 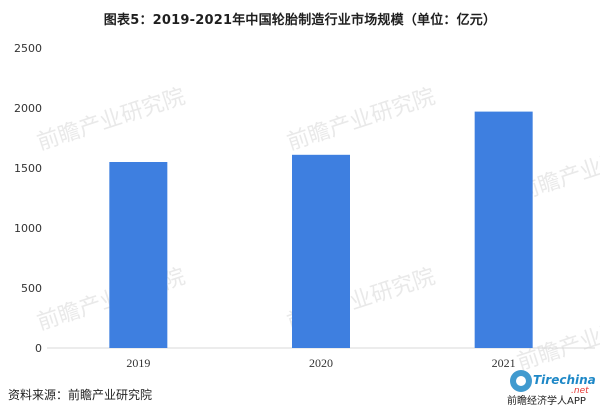 What do you see at coordinates (28, 48) in the screenshot?
I see `y-tick-label: 2500` at bounding box center [28, 48].